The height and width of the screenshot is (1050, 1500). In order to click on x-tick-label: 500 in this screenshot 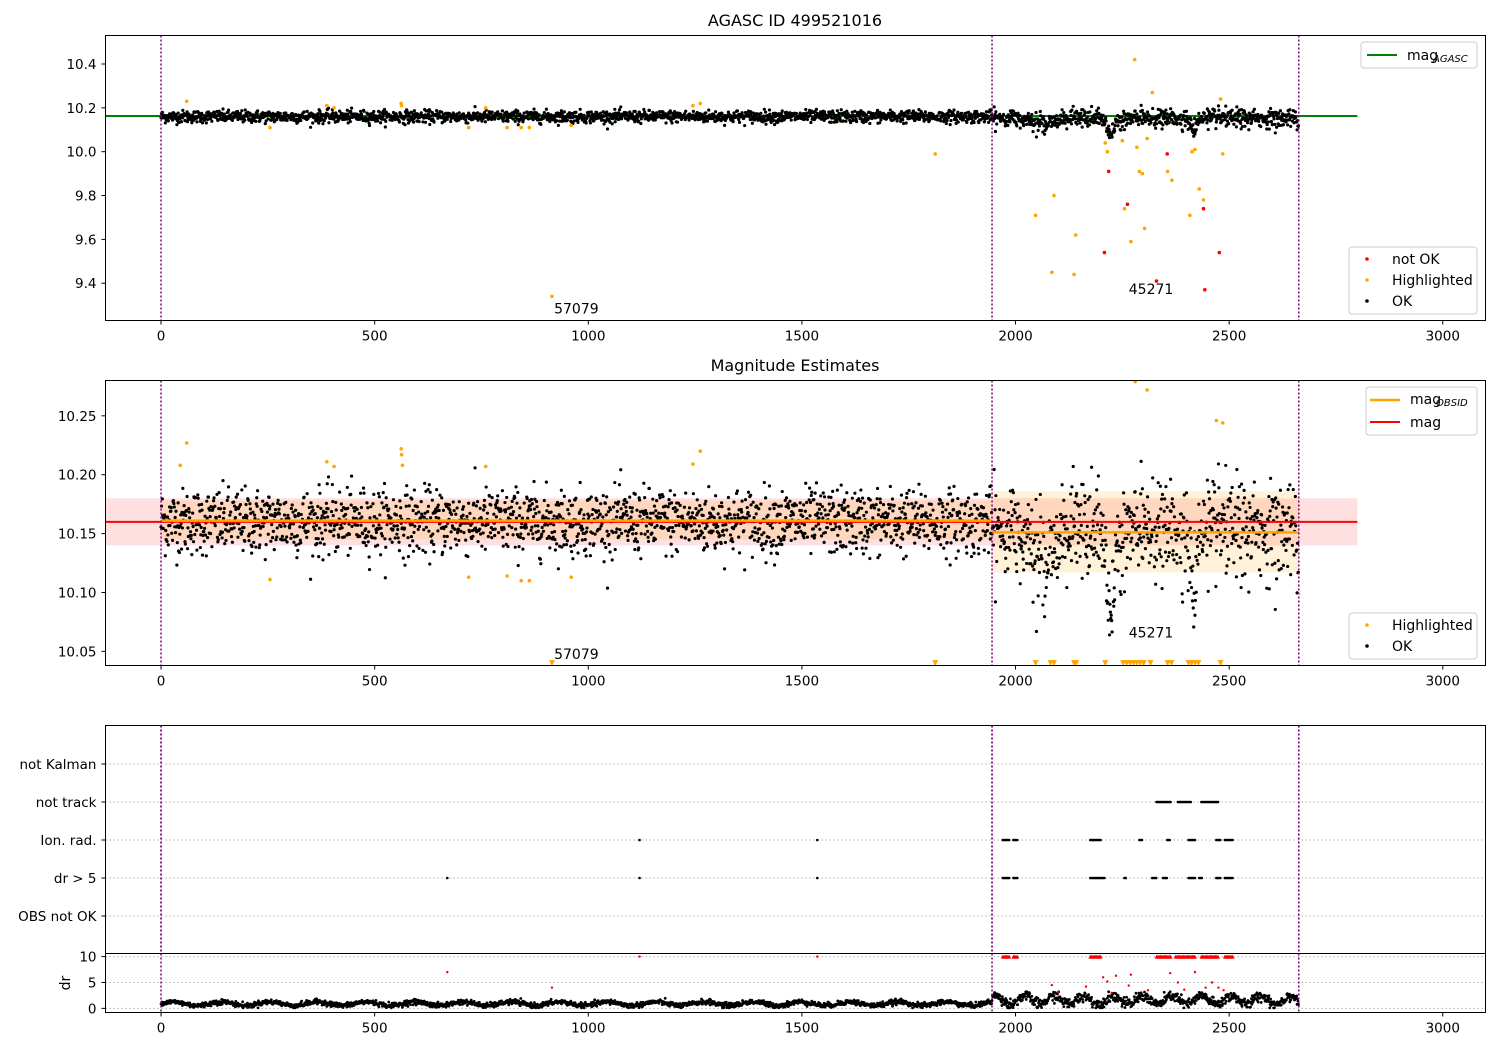, I will do `click(375, 337)`.